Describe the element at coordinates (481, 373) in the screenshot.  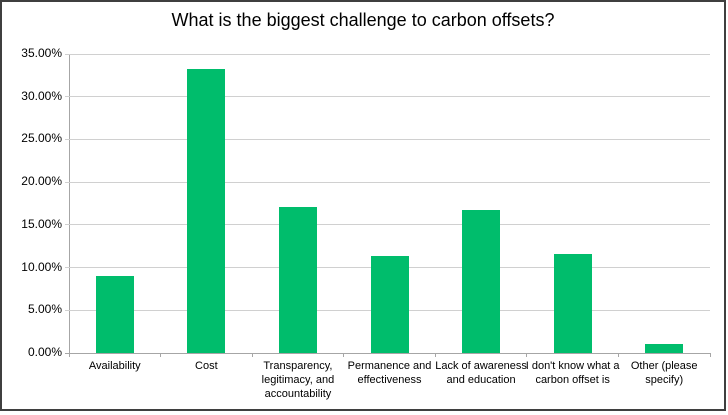
I see `x-axis-category-label: Lack of awareness and education` at that location.